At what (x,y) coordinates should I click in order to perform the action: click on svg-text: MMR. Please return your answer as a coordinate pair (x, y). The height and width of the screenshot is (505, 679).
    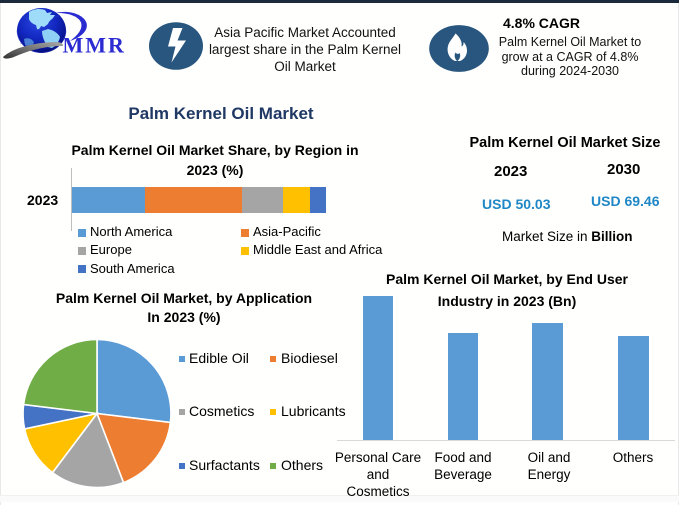
    Looking at the image, I should click on (94, 45).